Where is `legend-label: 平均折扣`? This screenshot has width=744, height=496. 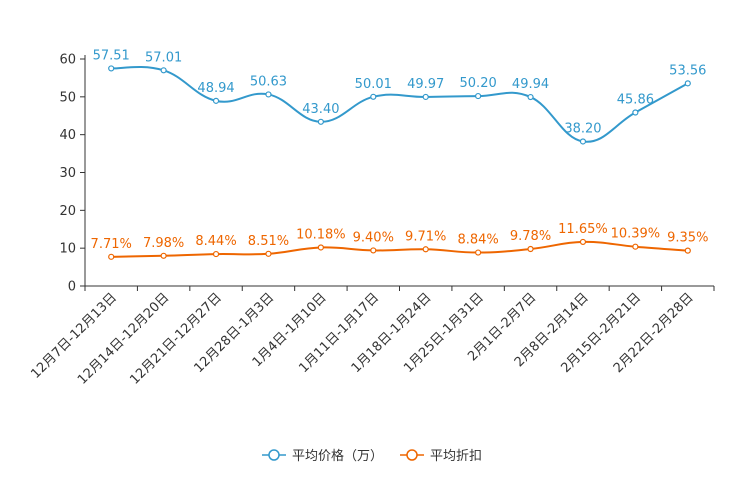 legend-label: 平均折扣 is located at coordinates (456, 456).